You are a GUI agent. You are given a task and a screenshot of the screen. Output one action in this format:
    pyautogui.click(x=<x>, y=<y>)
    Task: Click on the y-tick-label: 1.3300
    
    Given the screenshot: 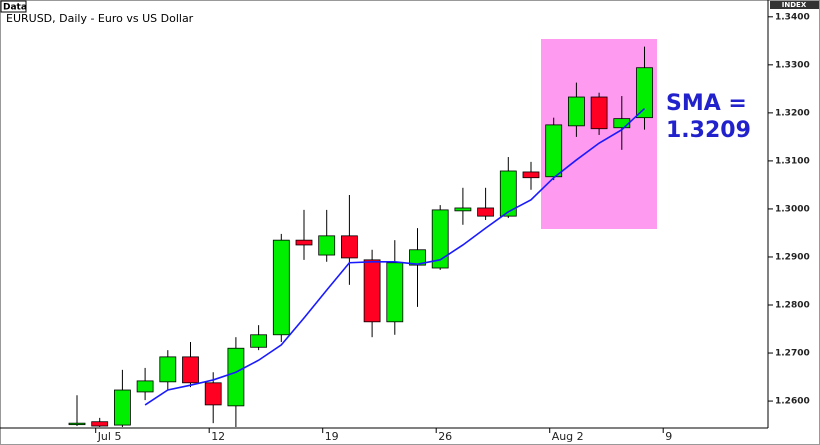 What is the action you would take?
    pyautogui.click(x=792, y=65)
    